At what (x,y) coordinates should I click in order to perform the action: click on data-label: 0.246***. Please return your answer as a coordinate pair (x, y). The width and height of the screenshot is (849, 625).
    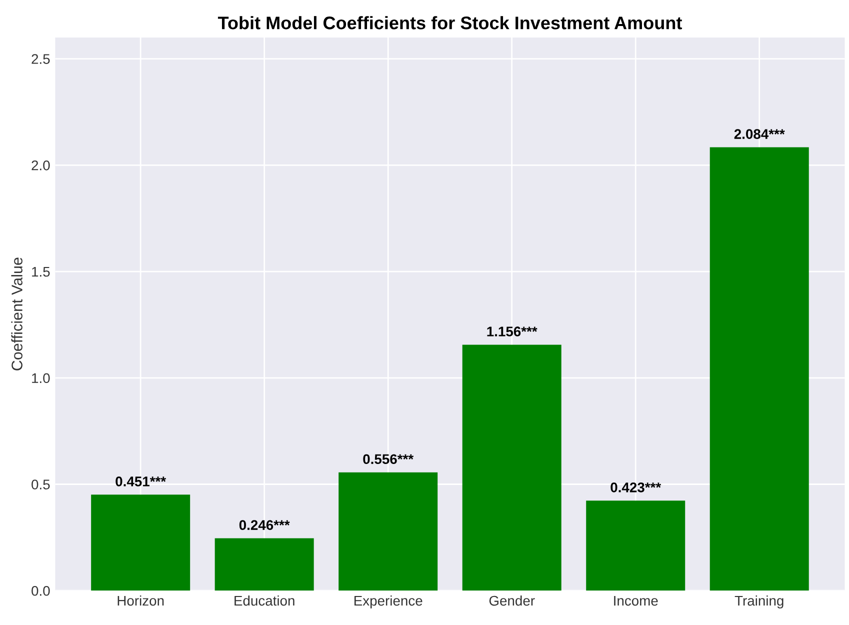
    Looking at the image, I should click on (264, 525).